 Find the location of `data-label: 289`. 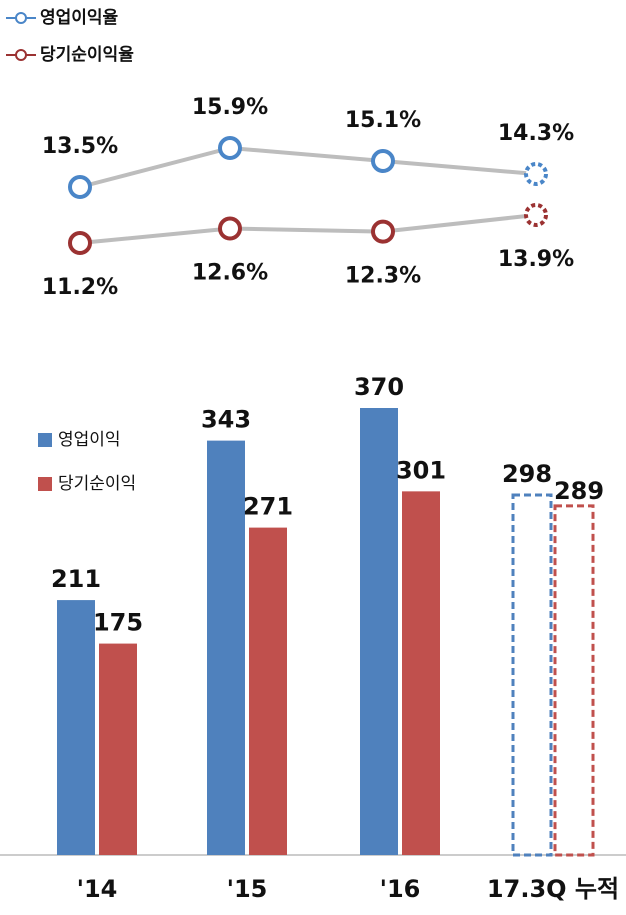

data-label: 289 is located at coordinates (579, 491).